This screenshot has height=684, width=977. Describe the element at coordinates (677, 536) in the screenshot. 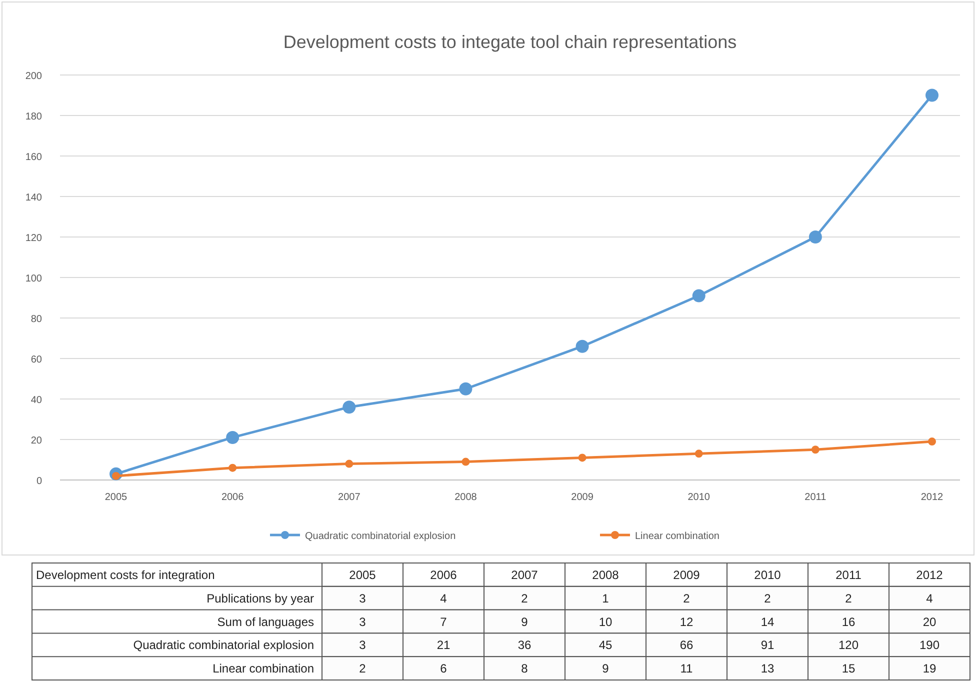

I see `legend-label: Linear combination` at that location.